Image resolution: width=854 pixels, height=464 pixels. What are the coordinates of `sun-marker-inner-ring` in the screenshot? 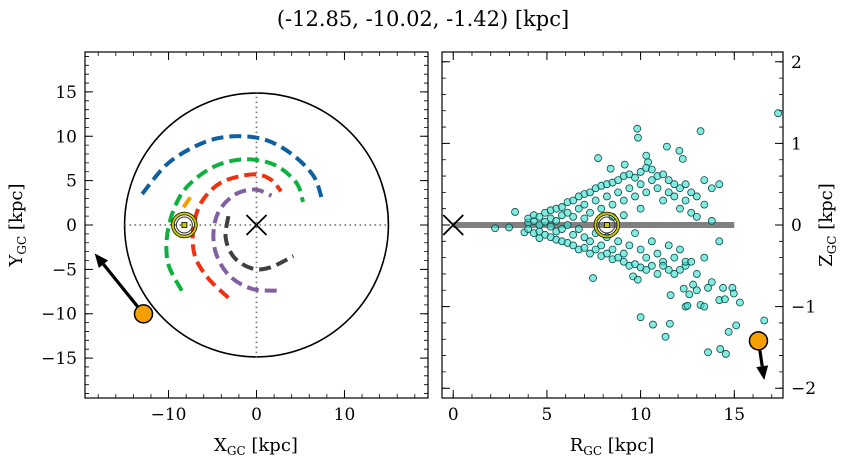 It's located at (607, 225).